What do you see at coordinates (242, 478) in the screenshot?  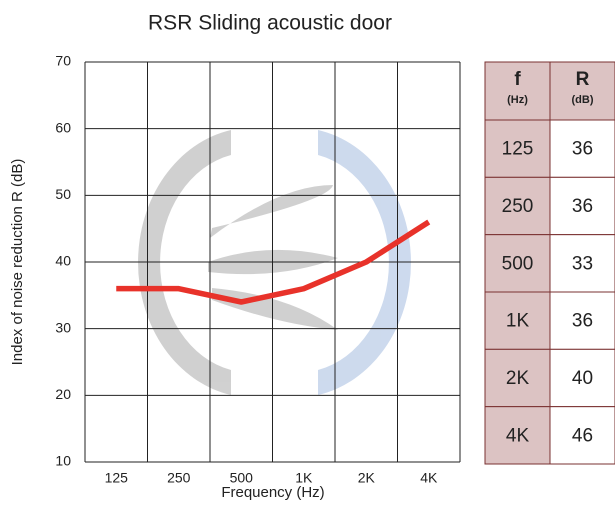 I see `x-tick-label: 500` at bounding box center [242, 478].